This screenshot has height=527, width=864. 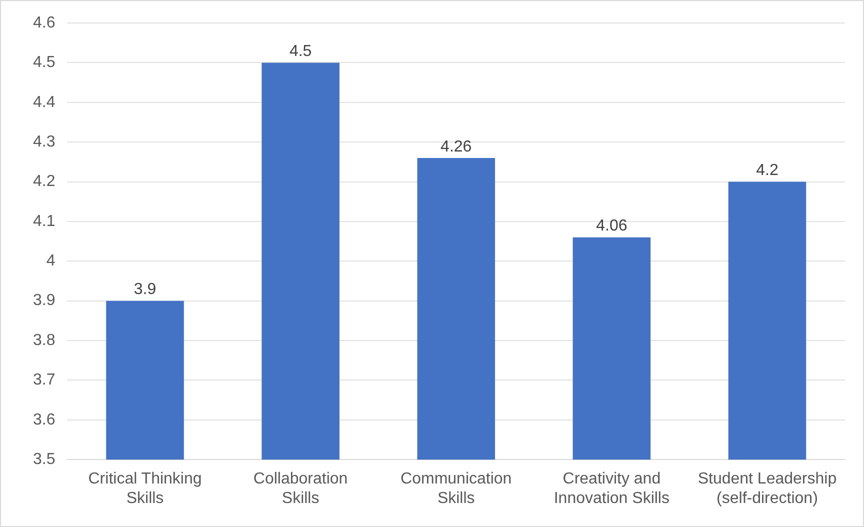 I want to click on y-tick-label: 4.4, so click(x=44, y=102).